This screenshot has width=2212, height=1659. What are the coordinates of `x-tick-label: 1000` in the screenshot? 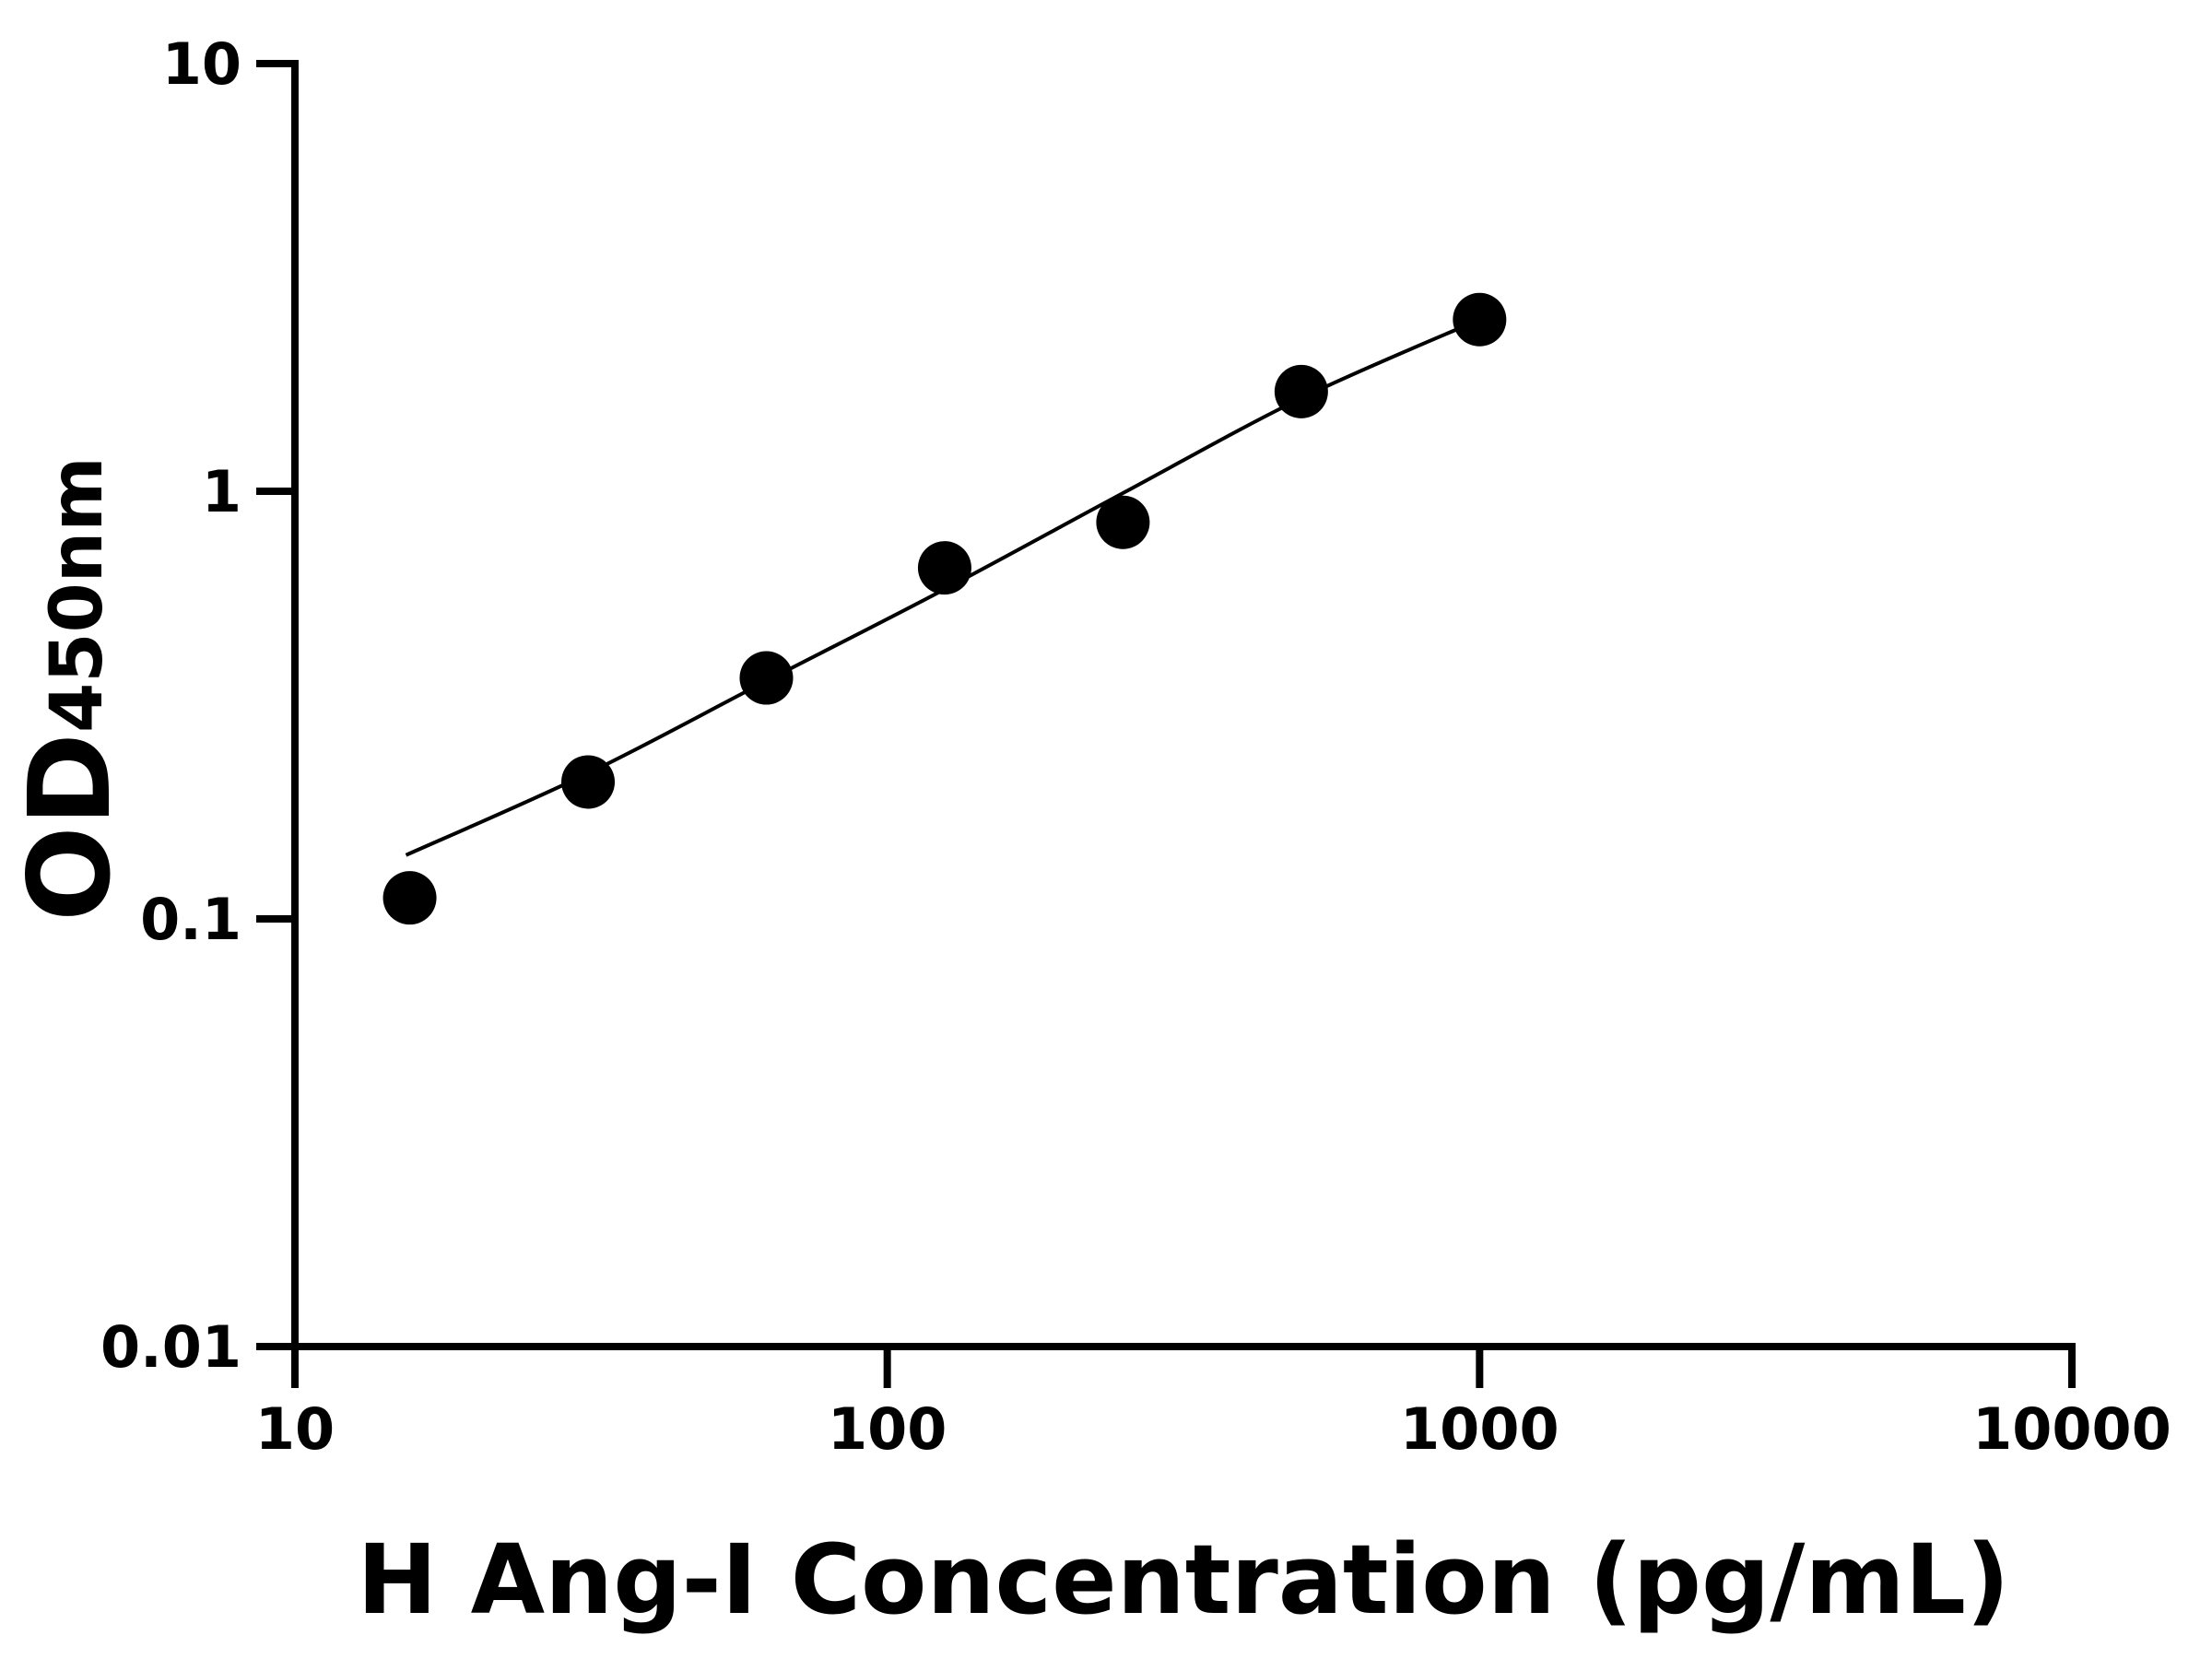 It's located at (1479, 1429).